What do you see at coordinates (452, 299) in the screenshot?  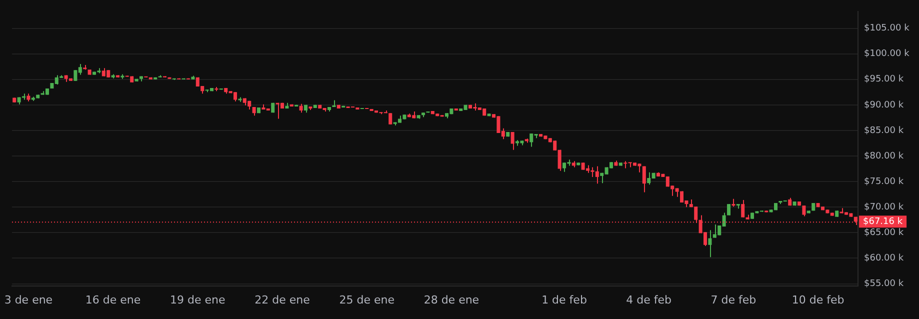 I see `x-tick-label: 28 de ene` at bounding box center [452, 299].